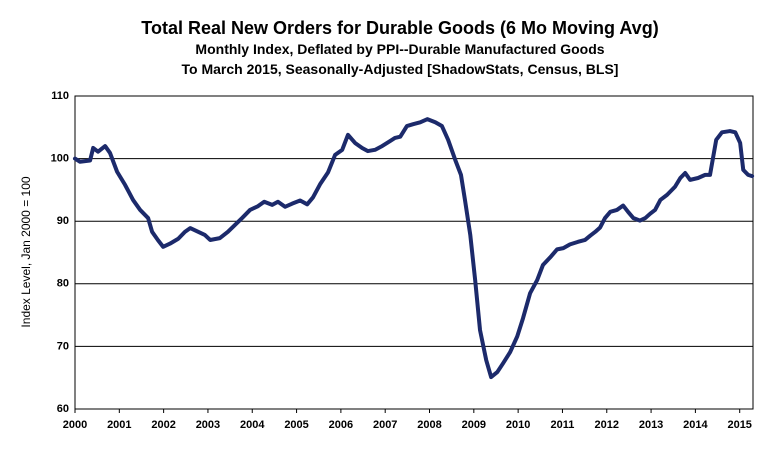 The width and height of the screenshot is (781, 452). What do you see at coordinates (739, 425) in the screenshot?
I see `x-tick-label: 2015` at bounding box center [739, 425].